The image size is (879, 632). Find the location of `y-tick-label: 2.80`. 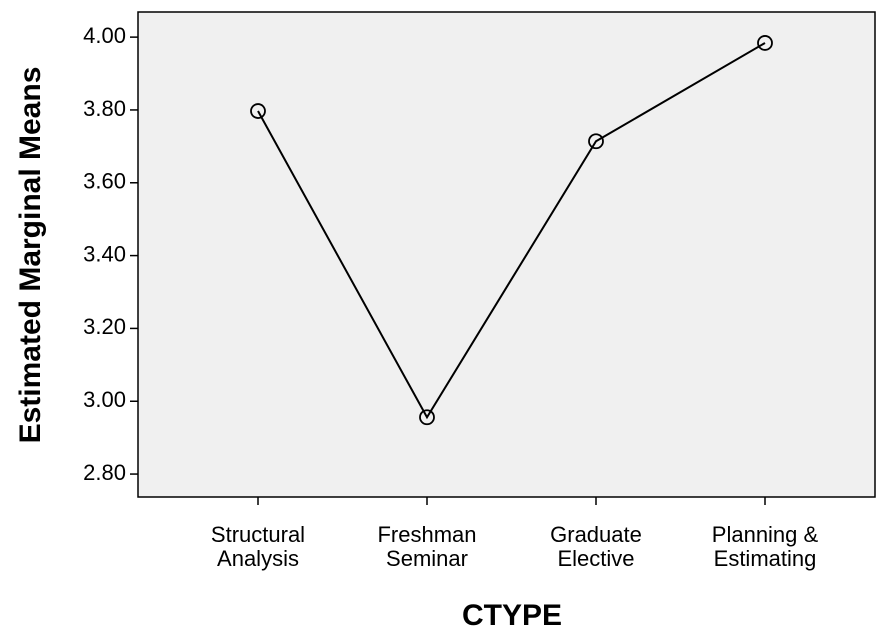

y-tick-label: 2.80 is located at coordinates (104, 472).